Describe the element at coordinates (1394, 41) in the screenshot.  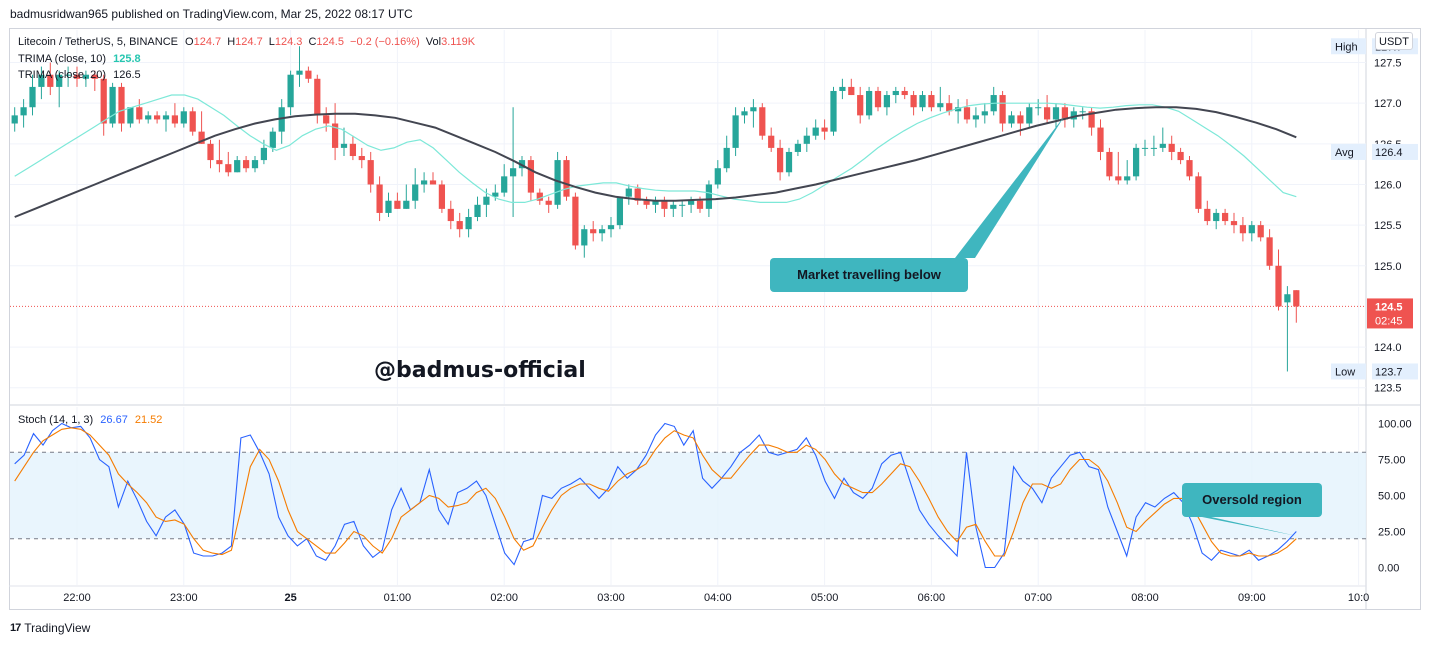
I see `currency-button: USDT` at that location.